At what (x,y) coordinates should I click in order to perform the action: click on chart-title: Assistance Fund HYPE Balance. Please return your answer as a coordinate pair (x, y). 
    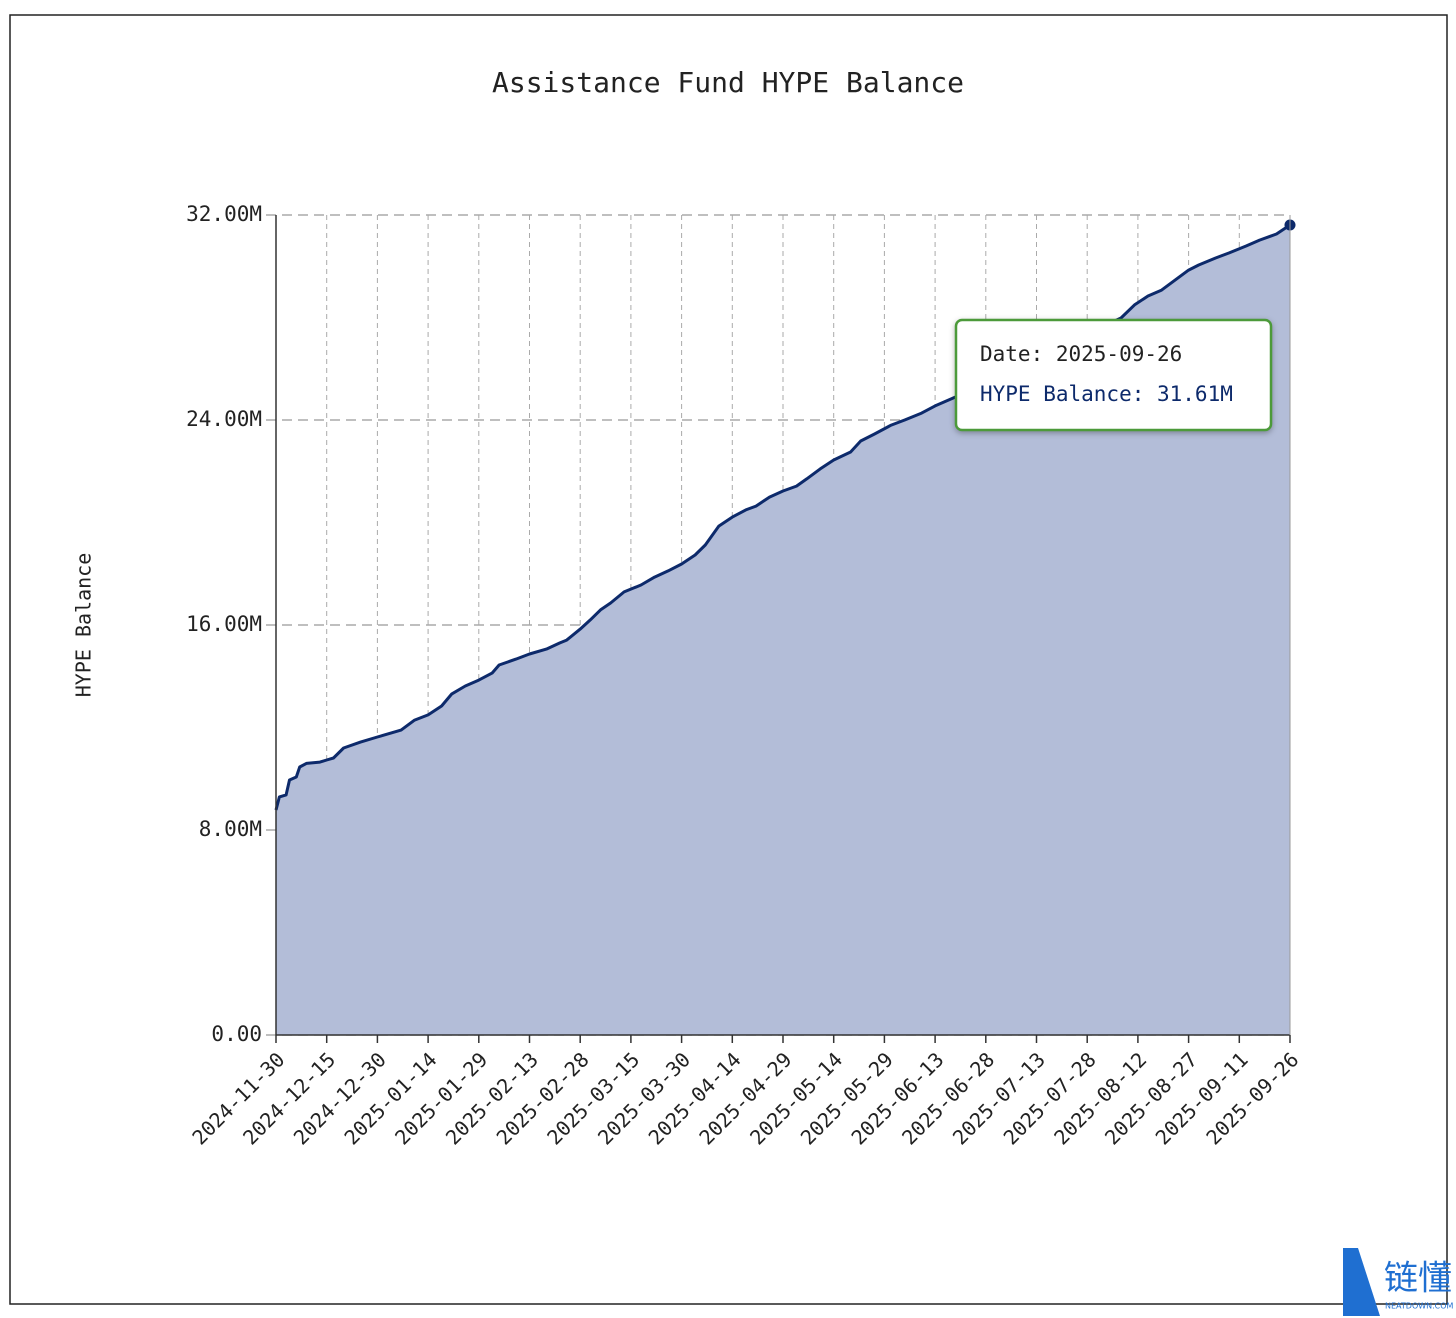
    Looking at the image, I should click on (728, 82).